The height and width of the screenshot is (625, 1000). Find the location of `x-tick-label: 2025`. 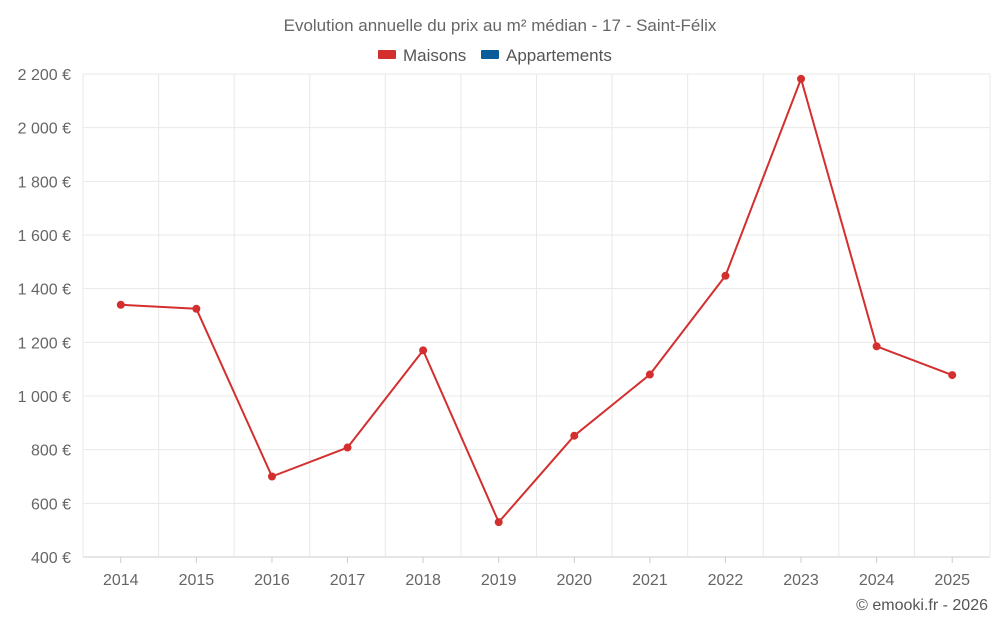

x-tick-label: 2025 is located at coordinates (952, 580).